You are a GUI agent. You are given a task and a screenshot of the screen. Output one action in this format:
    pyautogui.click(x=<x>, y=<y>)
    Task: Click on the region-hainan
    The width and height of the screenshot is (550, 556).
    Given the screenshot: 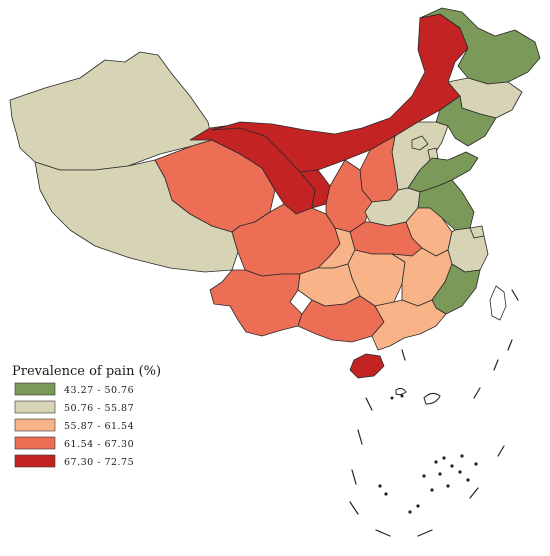 What is the action you would take?
    pyautogui.click(x=367, y=366)
    